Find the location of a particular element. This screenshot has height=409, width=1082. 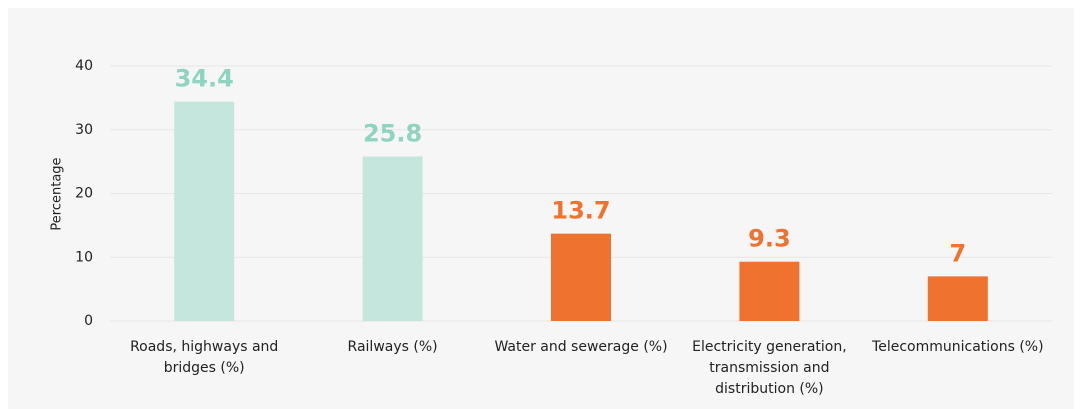

y-tick-label: 0 is located at coordinates (88, 321).